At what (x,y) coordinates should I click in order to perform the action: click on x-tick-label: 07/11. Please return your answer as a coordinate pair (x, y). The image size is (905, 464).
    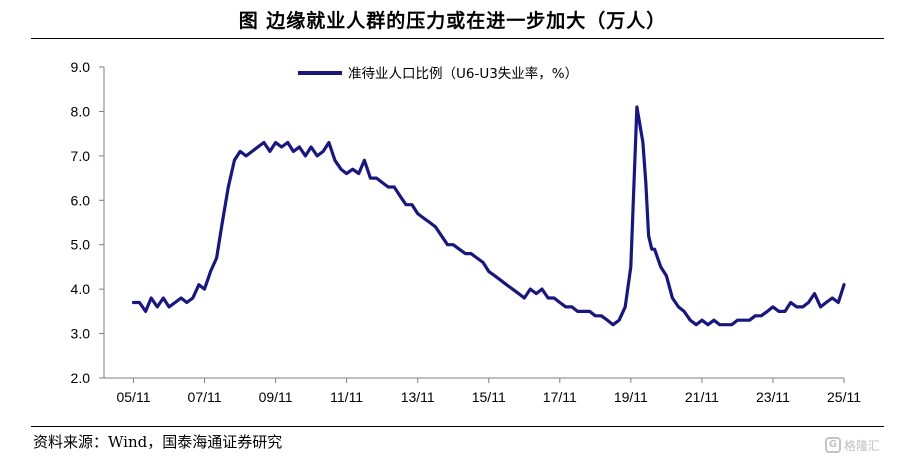
    Looking at the image, I should click on (205, 397).